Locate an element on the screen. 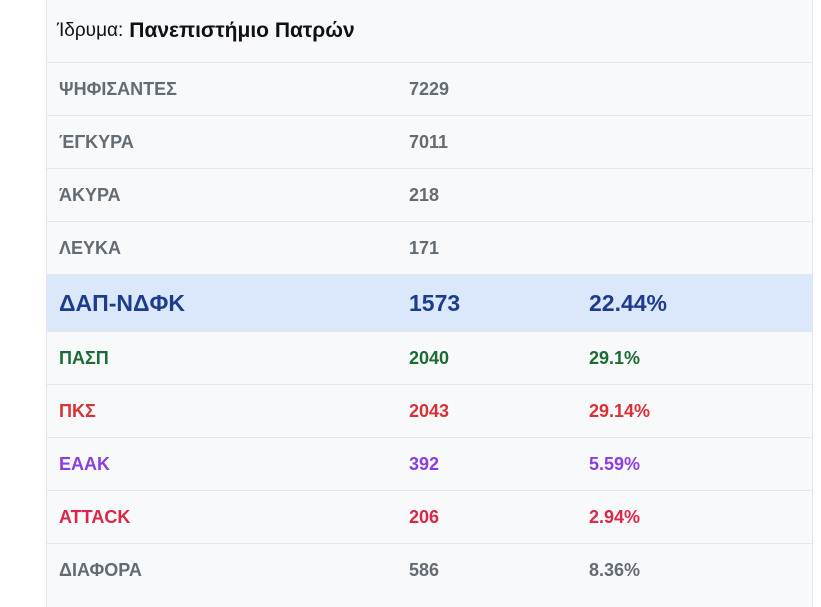 The image size is (821, 607). institution-name: Πανεπιστήμιο Πατρών is located at coordinates (242, 30).